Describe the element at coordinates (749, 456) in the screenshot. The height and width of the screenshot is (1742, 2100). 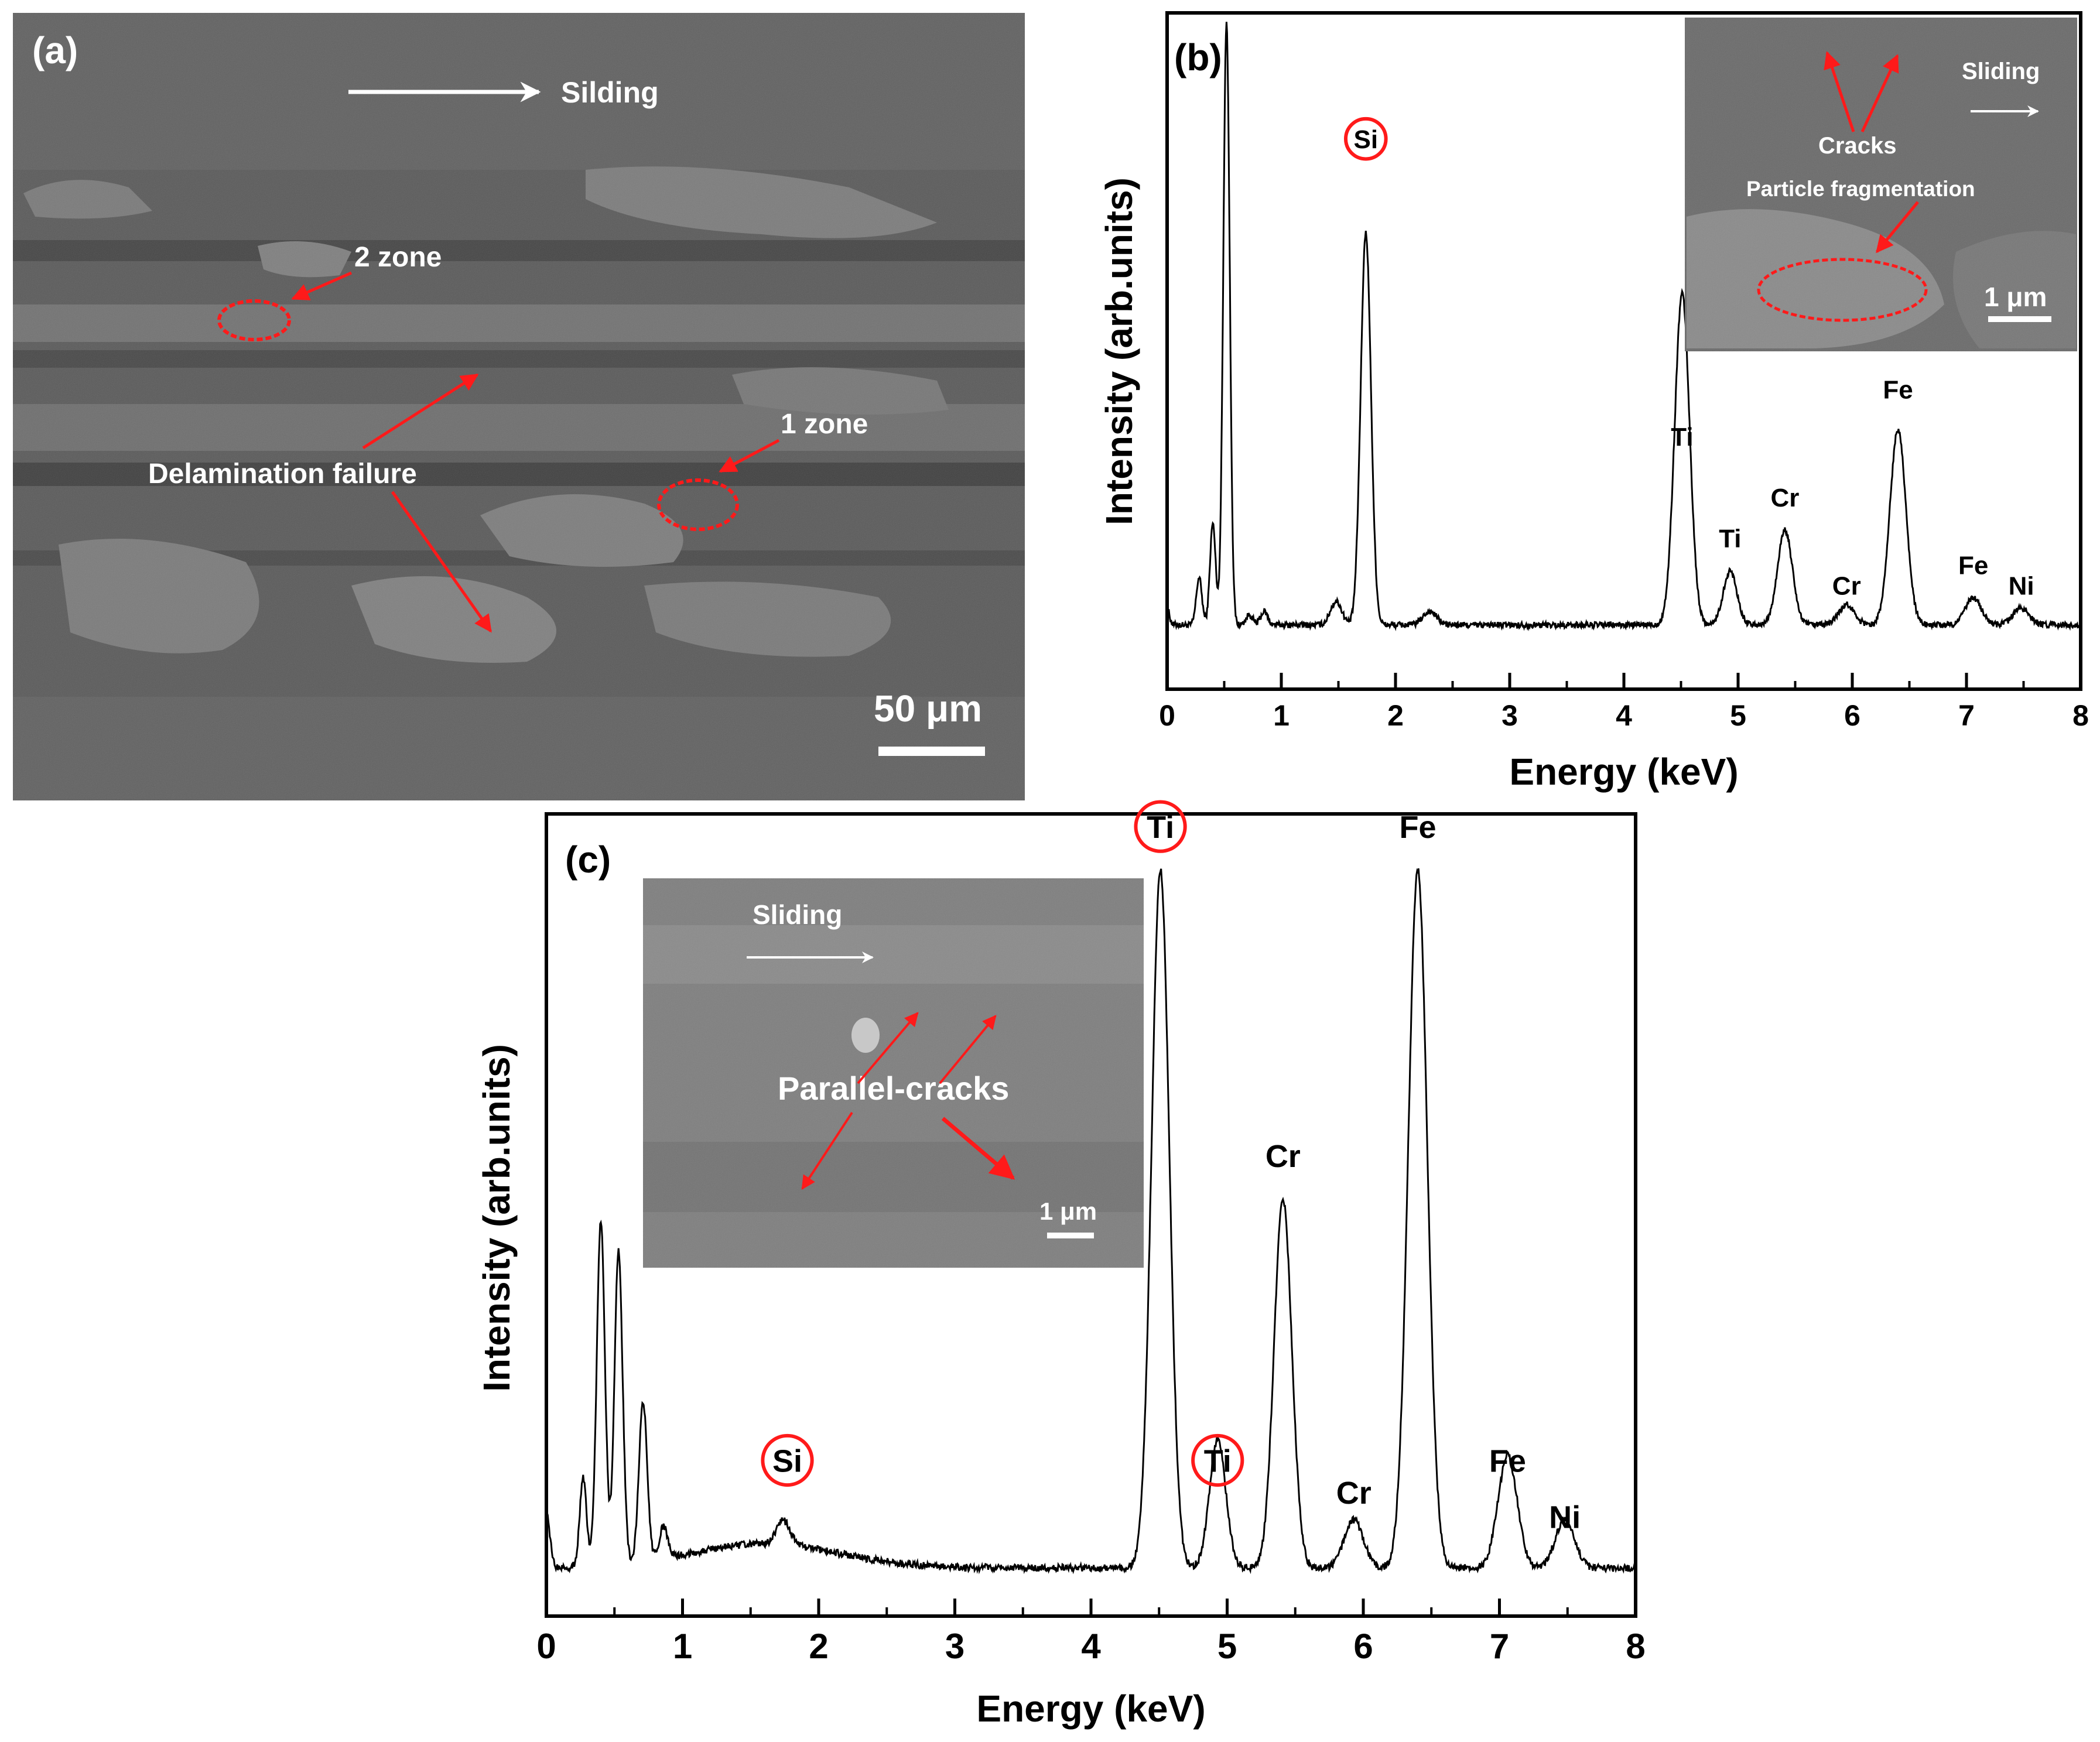
I see `zone1-arrow` at that location.